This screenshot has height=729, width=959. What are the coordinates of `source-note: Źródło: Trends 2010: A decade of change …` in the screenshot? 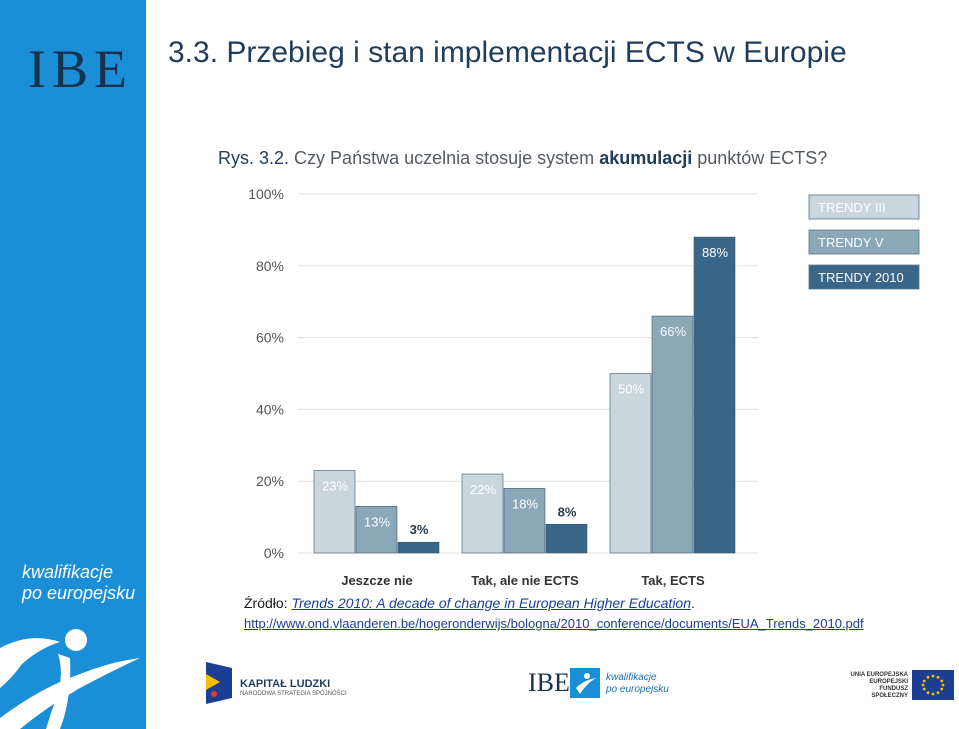 It's located at (469, 603).